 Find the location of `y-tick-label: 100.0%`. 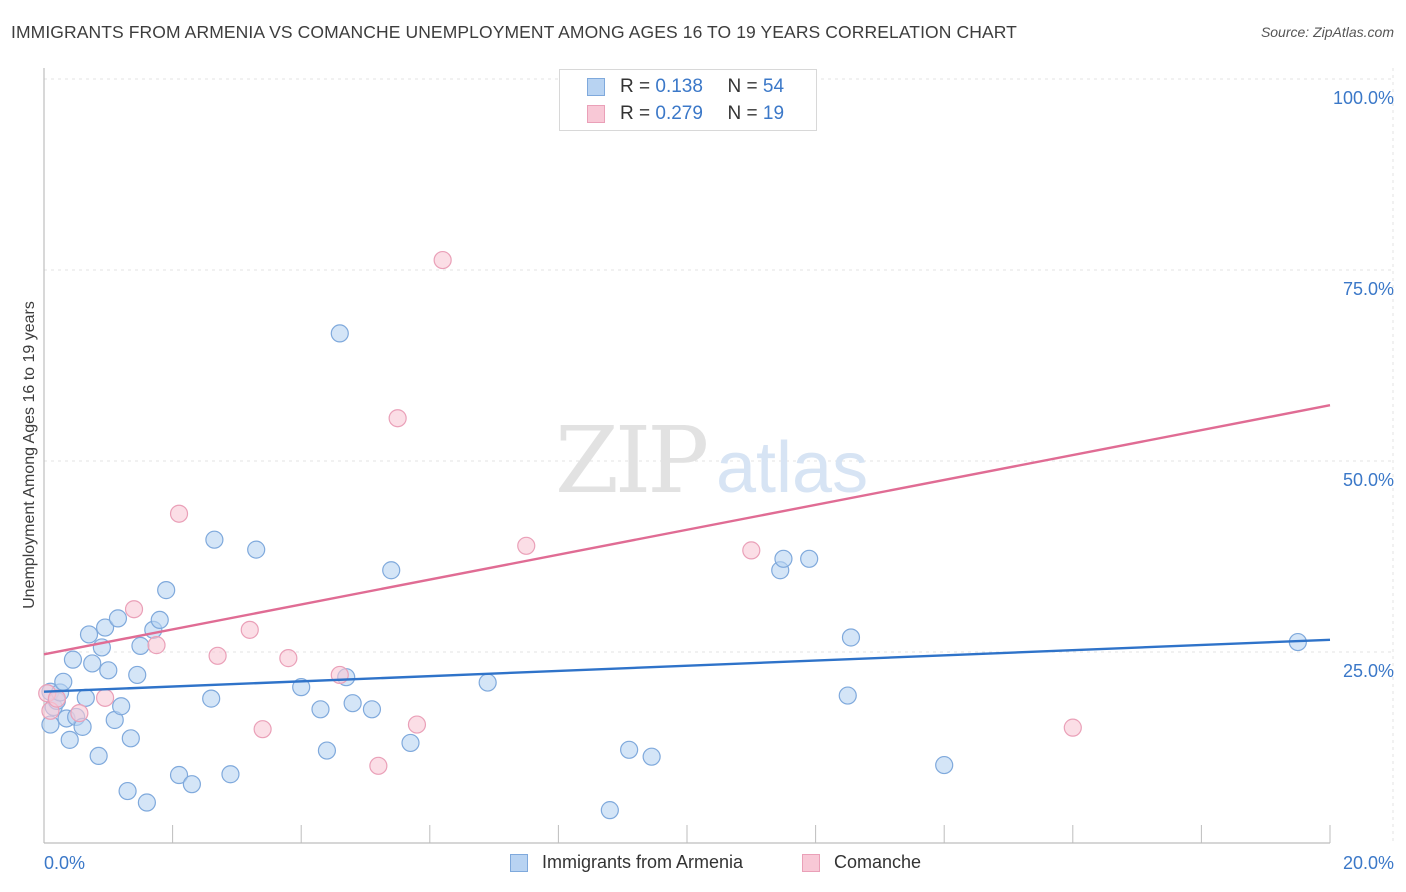

y-tick-label: 100.0% is located at coordinates (1363, 98).